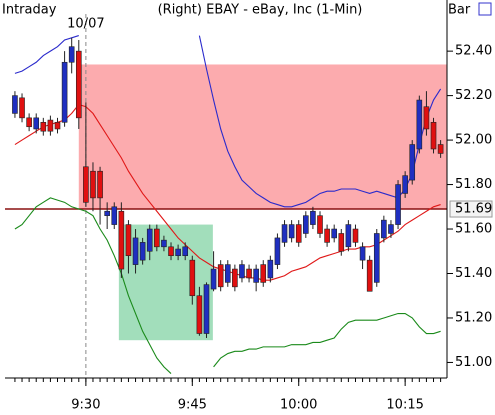  What do you see at coordinates (473, 95) in the screenshot?
I see `y-tick-label: 52.20` at bounding box center [473, 95].